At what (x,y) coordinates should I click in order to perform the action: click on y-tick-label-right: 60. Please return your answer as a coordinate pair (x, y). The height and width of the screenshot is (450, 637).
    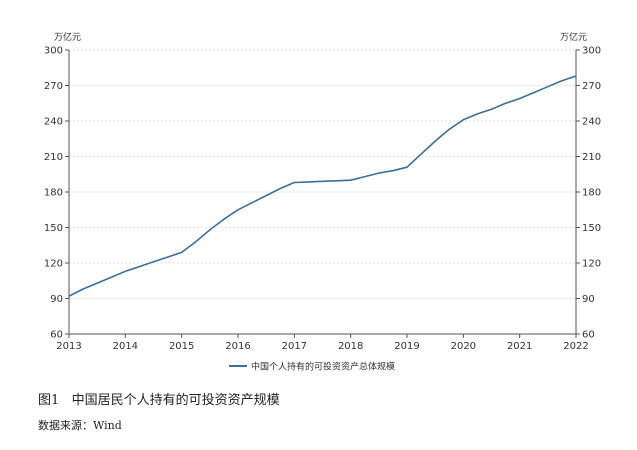
    Looking at the image, I should click on (588, 335).